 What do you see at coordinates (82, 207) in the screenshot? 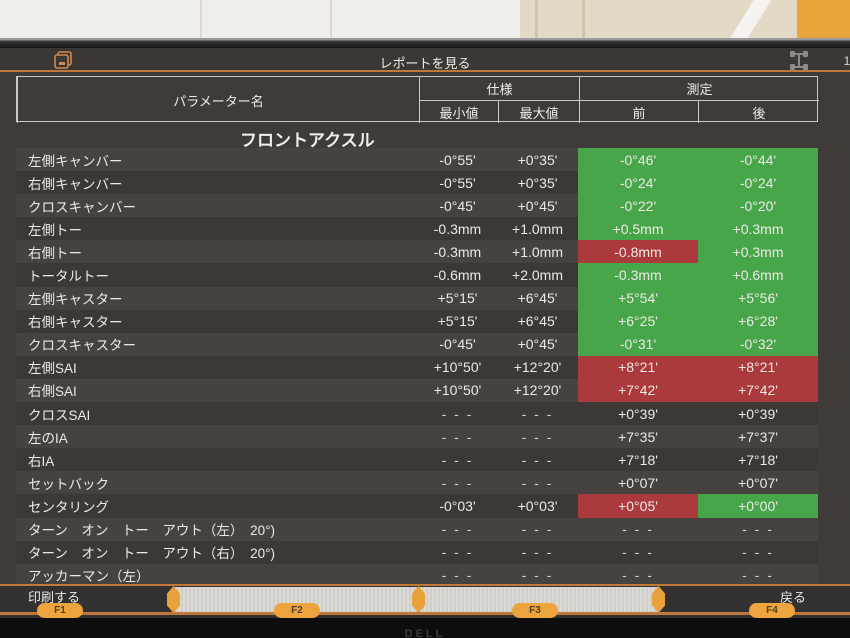
I see `parameter-label: クロスキャンバー` at bounding box center [82, 207].